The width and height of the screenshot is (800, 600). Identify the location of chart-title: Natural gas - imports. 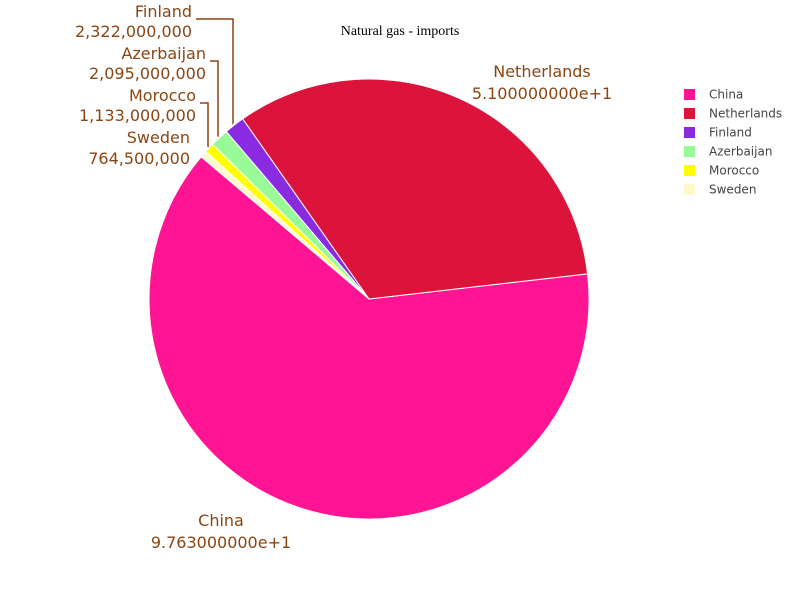
(400, 31).